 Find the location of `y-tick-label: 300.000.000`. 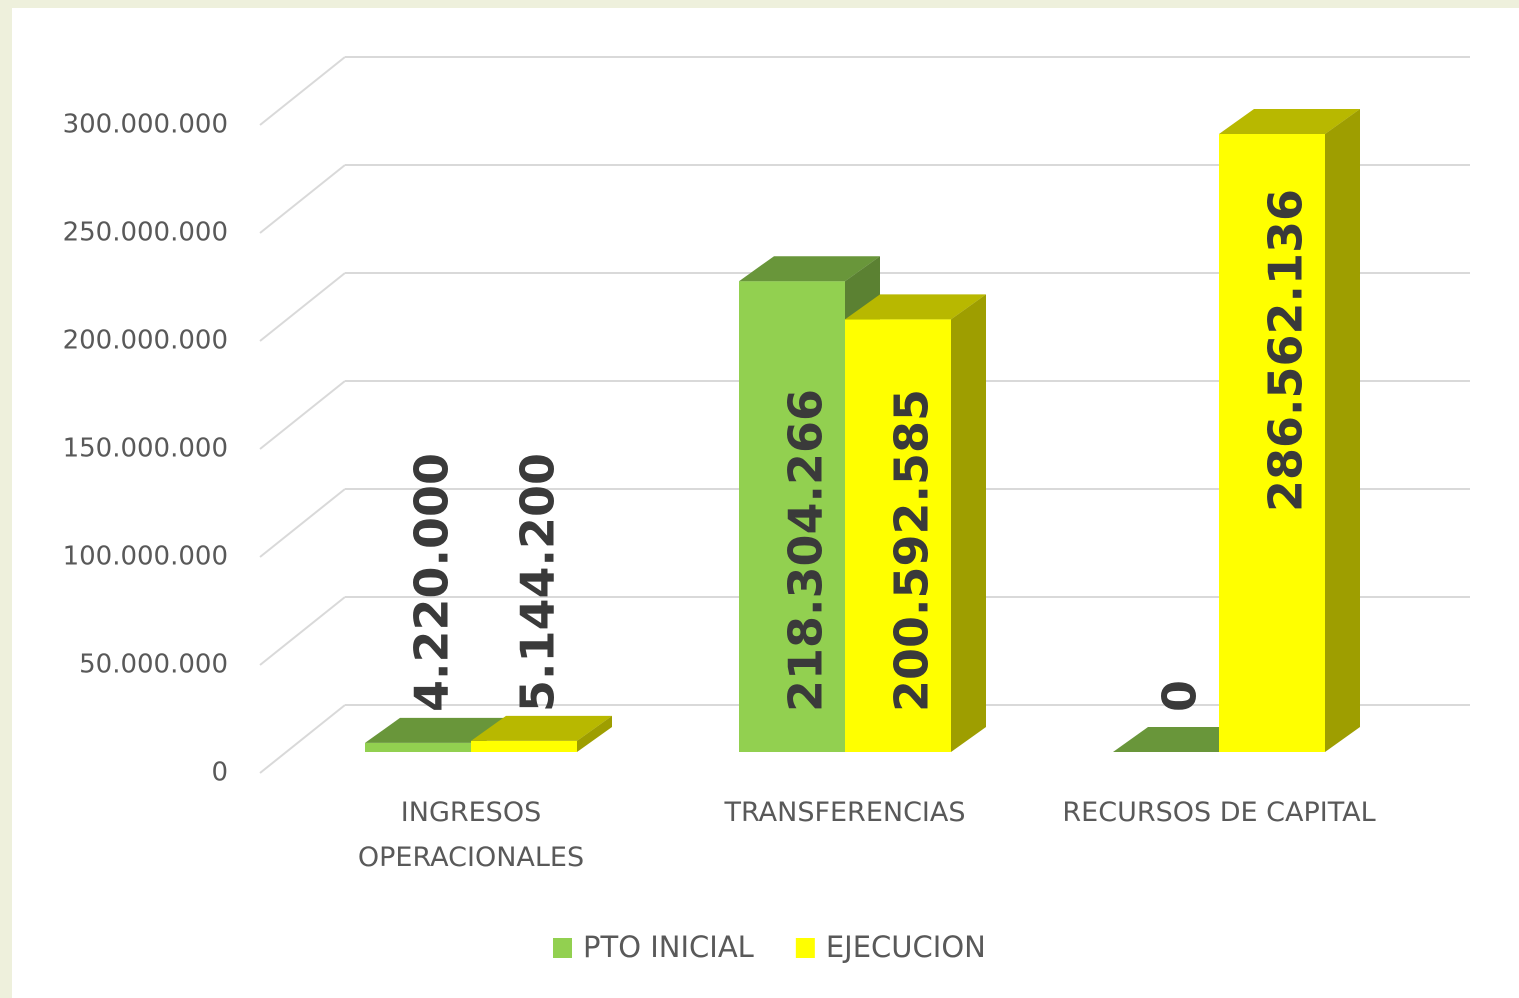

y-tick-label: 300.000.000 is located at coordinates (145, 125).